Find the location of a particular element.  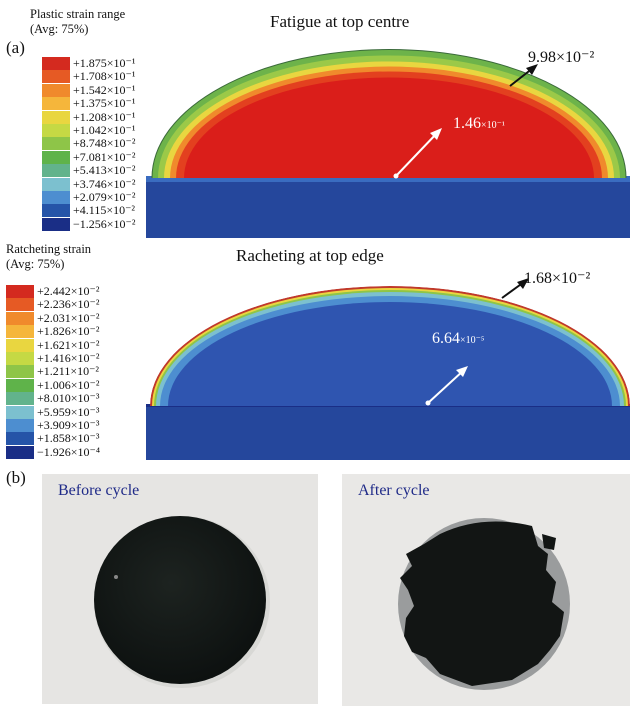

top-legend-row: +1.042×10⁻¹ is located at coordinates (117, 130).